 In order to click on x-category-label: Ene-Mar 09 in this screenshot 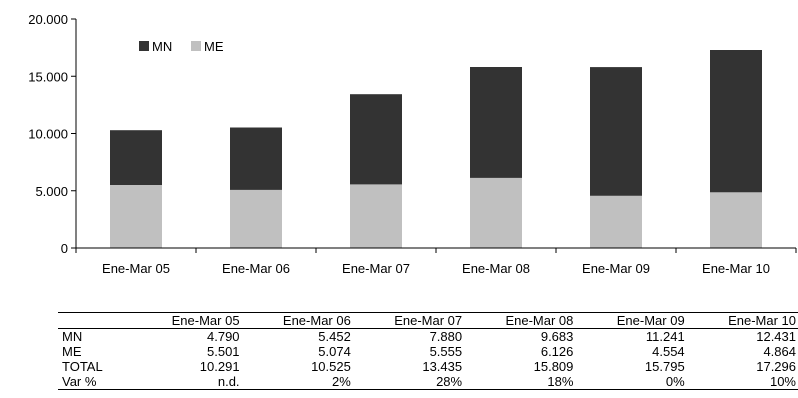, I will do `click(616, 268)`.